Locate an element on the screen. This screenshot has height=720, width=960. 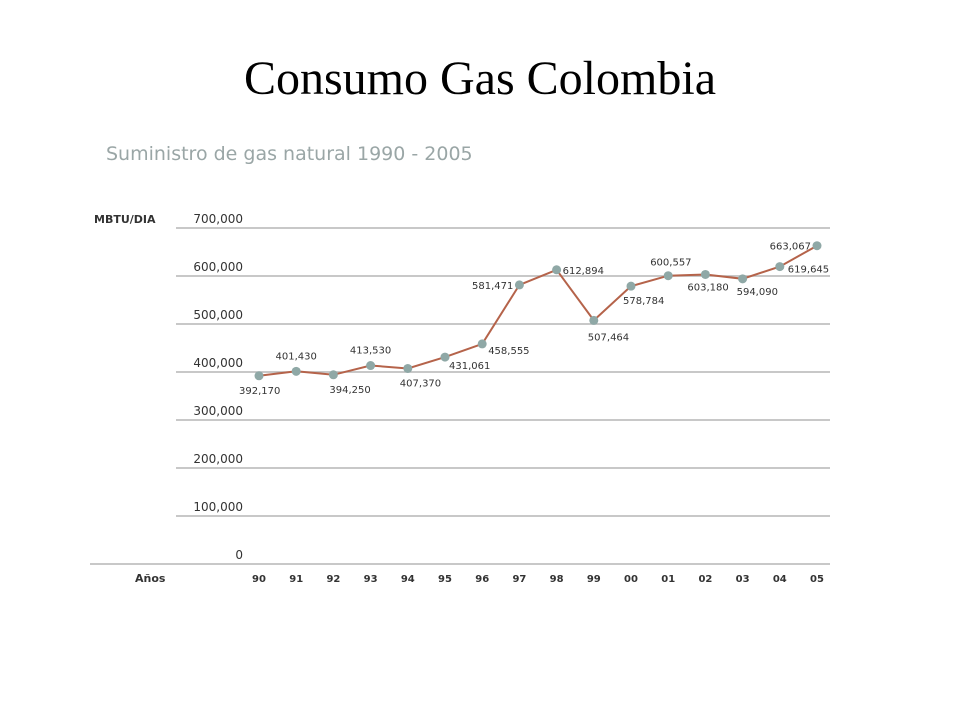
x-tick-label: 94 is located at coordinates (408, 579).